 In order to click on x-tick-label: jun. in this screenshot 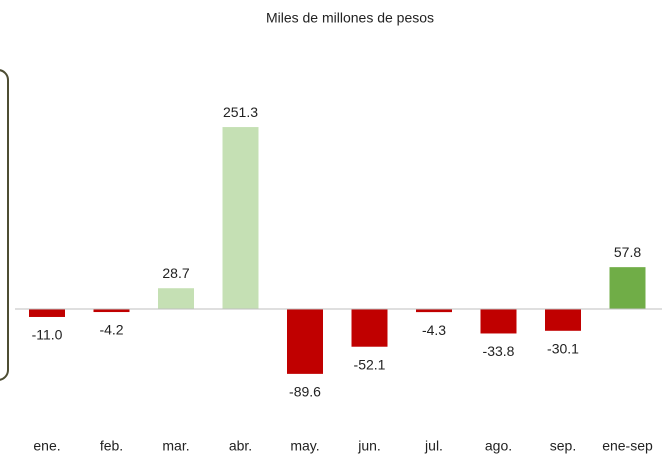, I will do `click(369, 446)`.